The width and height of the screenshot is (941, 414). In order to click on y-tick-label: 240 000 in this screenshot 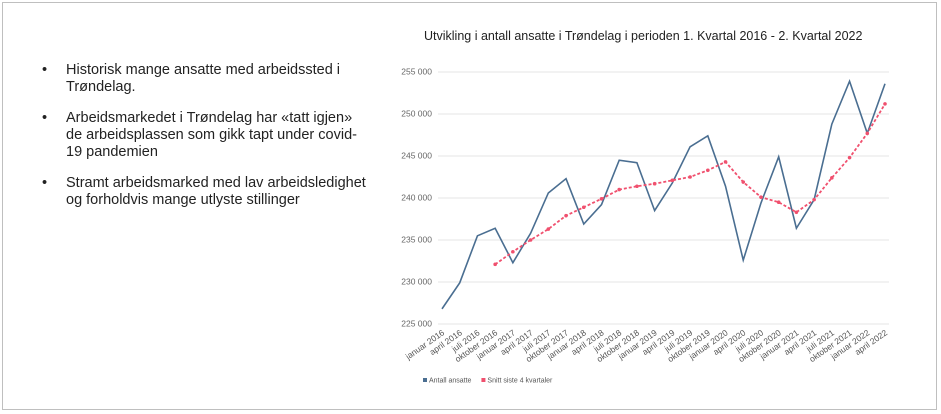, I will do `click(416, 197)`.